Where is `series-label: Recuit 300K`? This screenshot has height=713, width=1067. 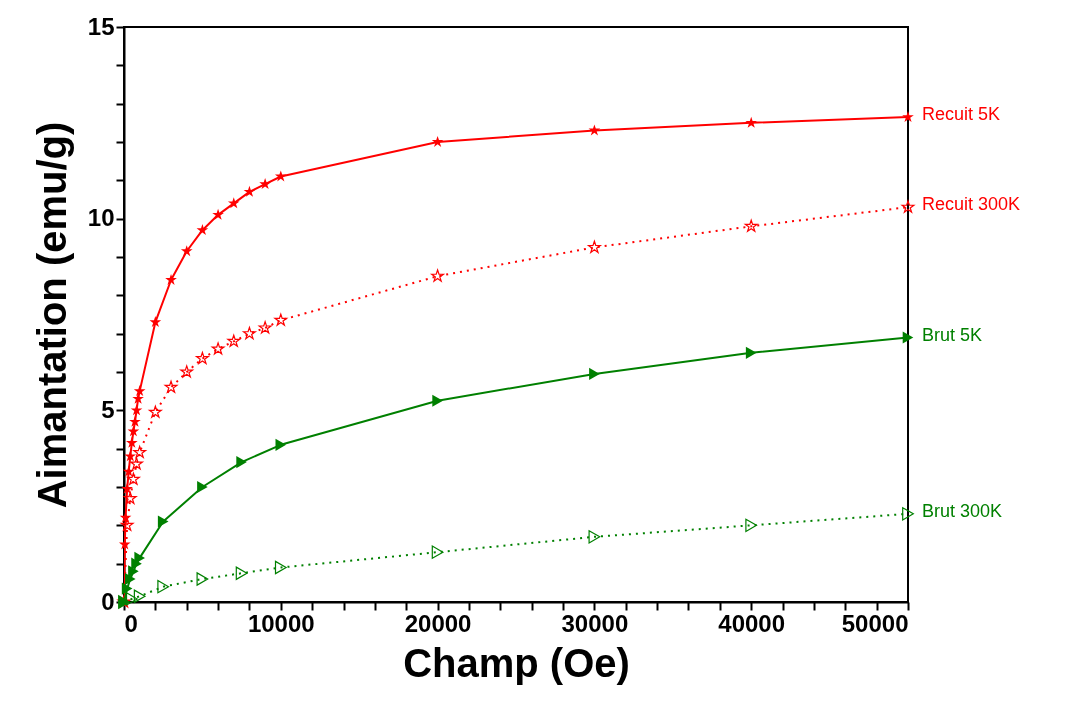
series-label: Recuit 300K is located at coordinates (971, 204).